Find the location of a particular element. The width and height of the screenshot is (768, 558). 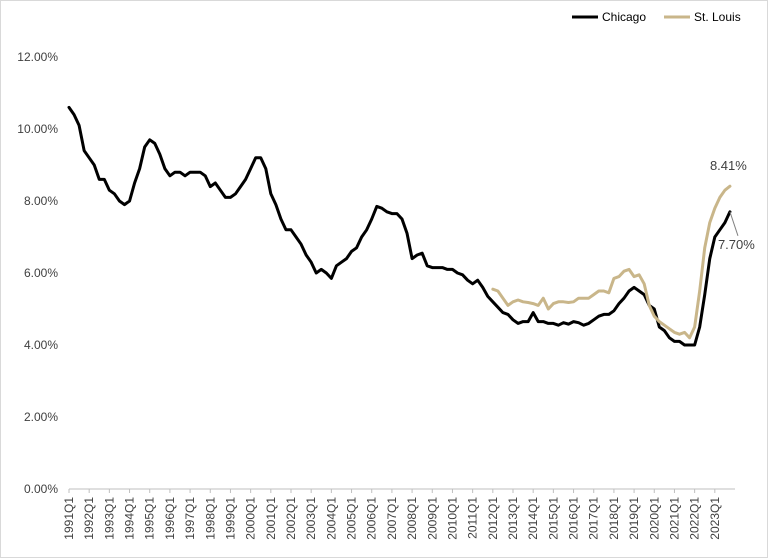

y-tick-label: 4.00% is located at coordinates (41, 345).